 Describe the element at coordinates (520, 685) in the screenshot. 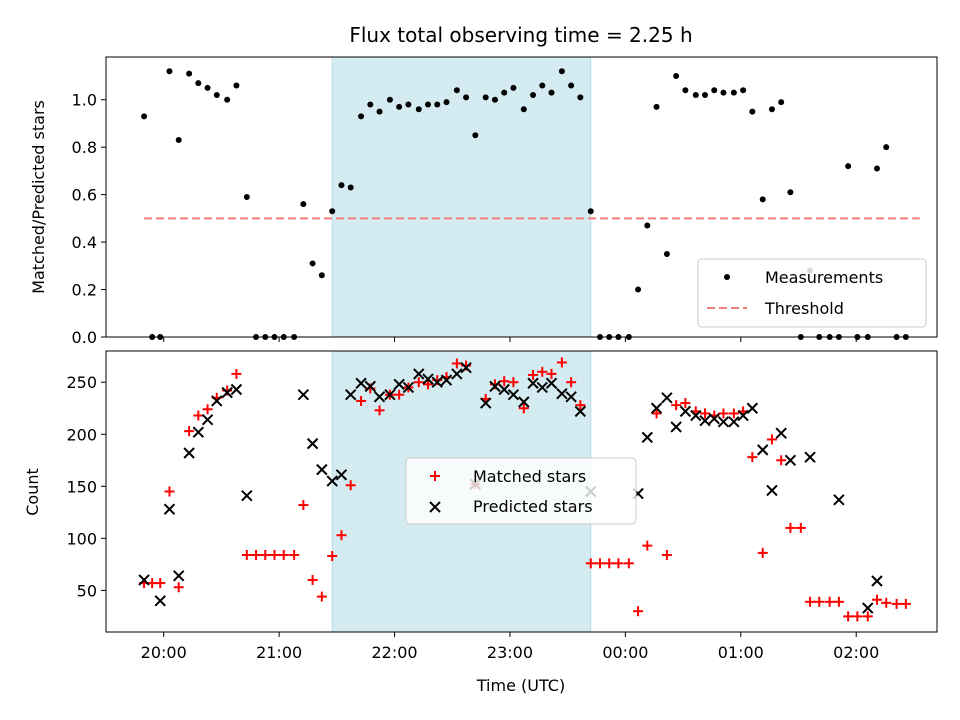

I see `x-axis-label: Time (UTC)` at that location.